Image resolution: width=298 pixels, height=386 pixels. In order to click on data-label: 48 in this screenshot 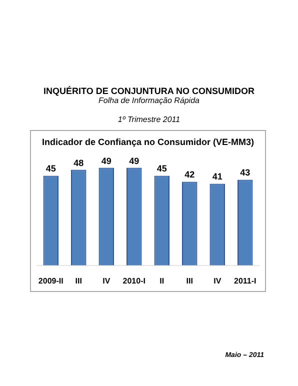, I will do `click(79, 163)`.